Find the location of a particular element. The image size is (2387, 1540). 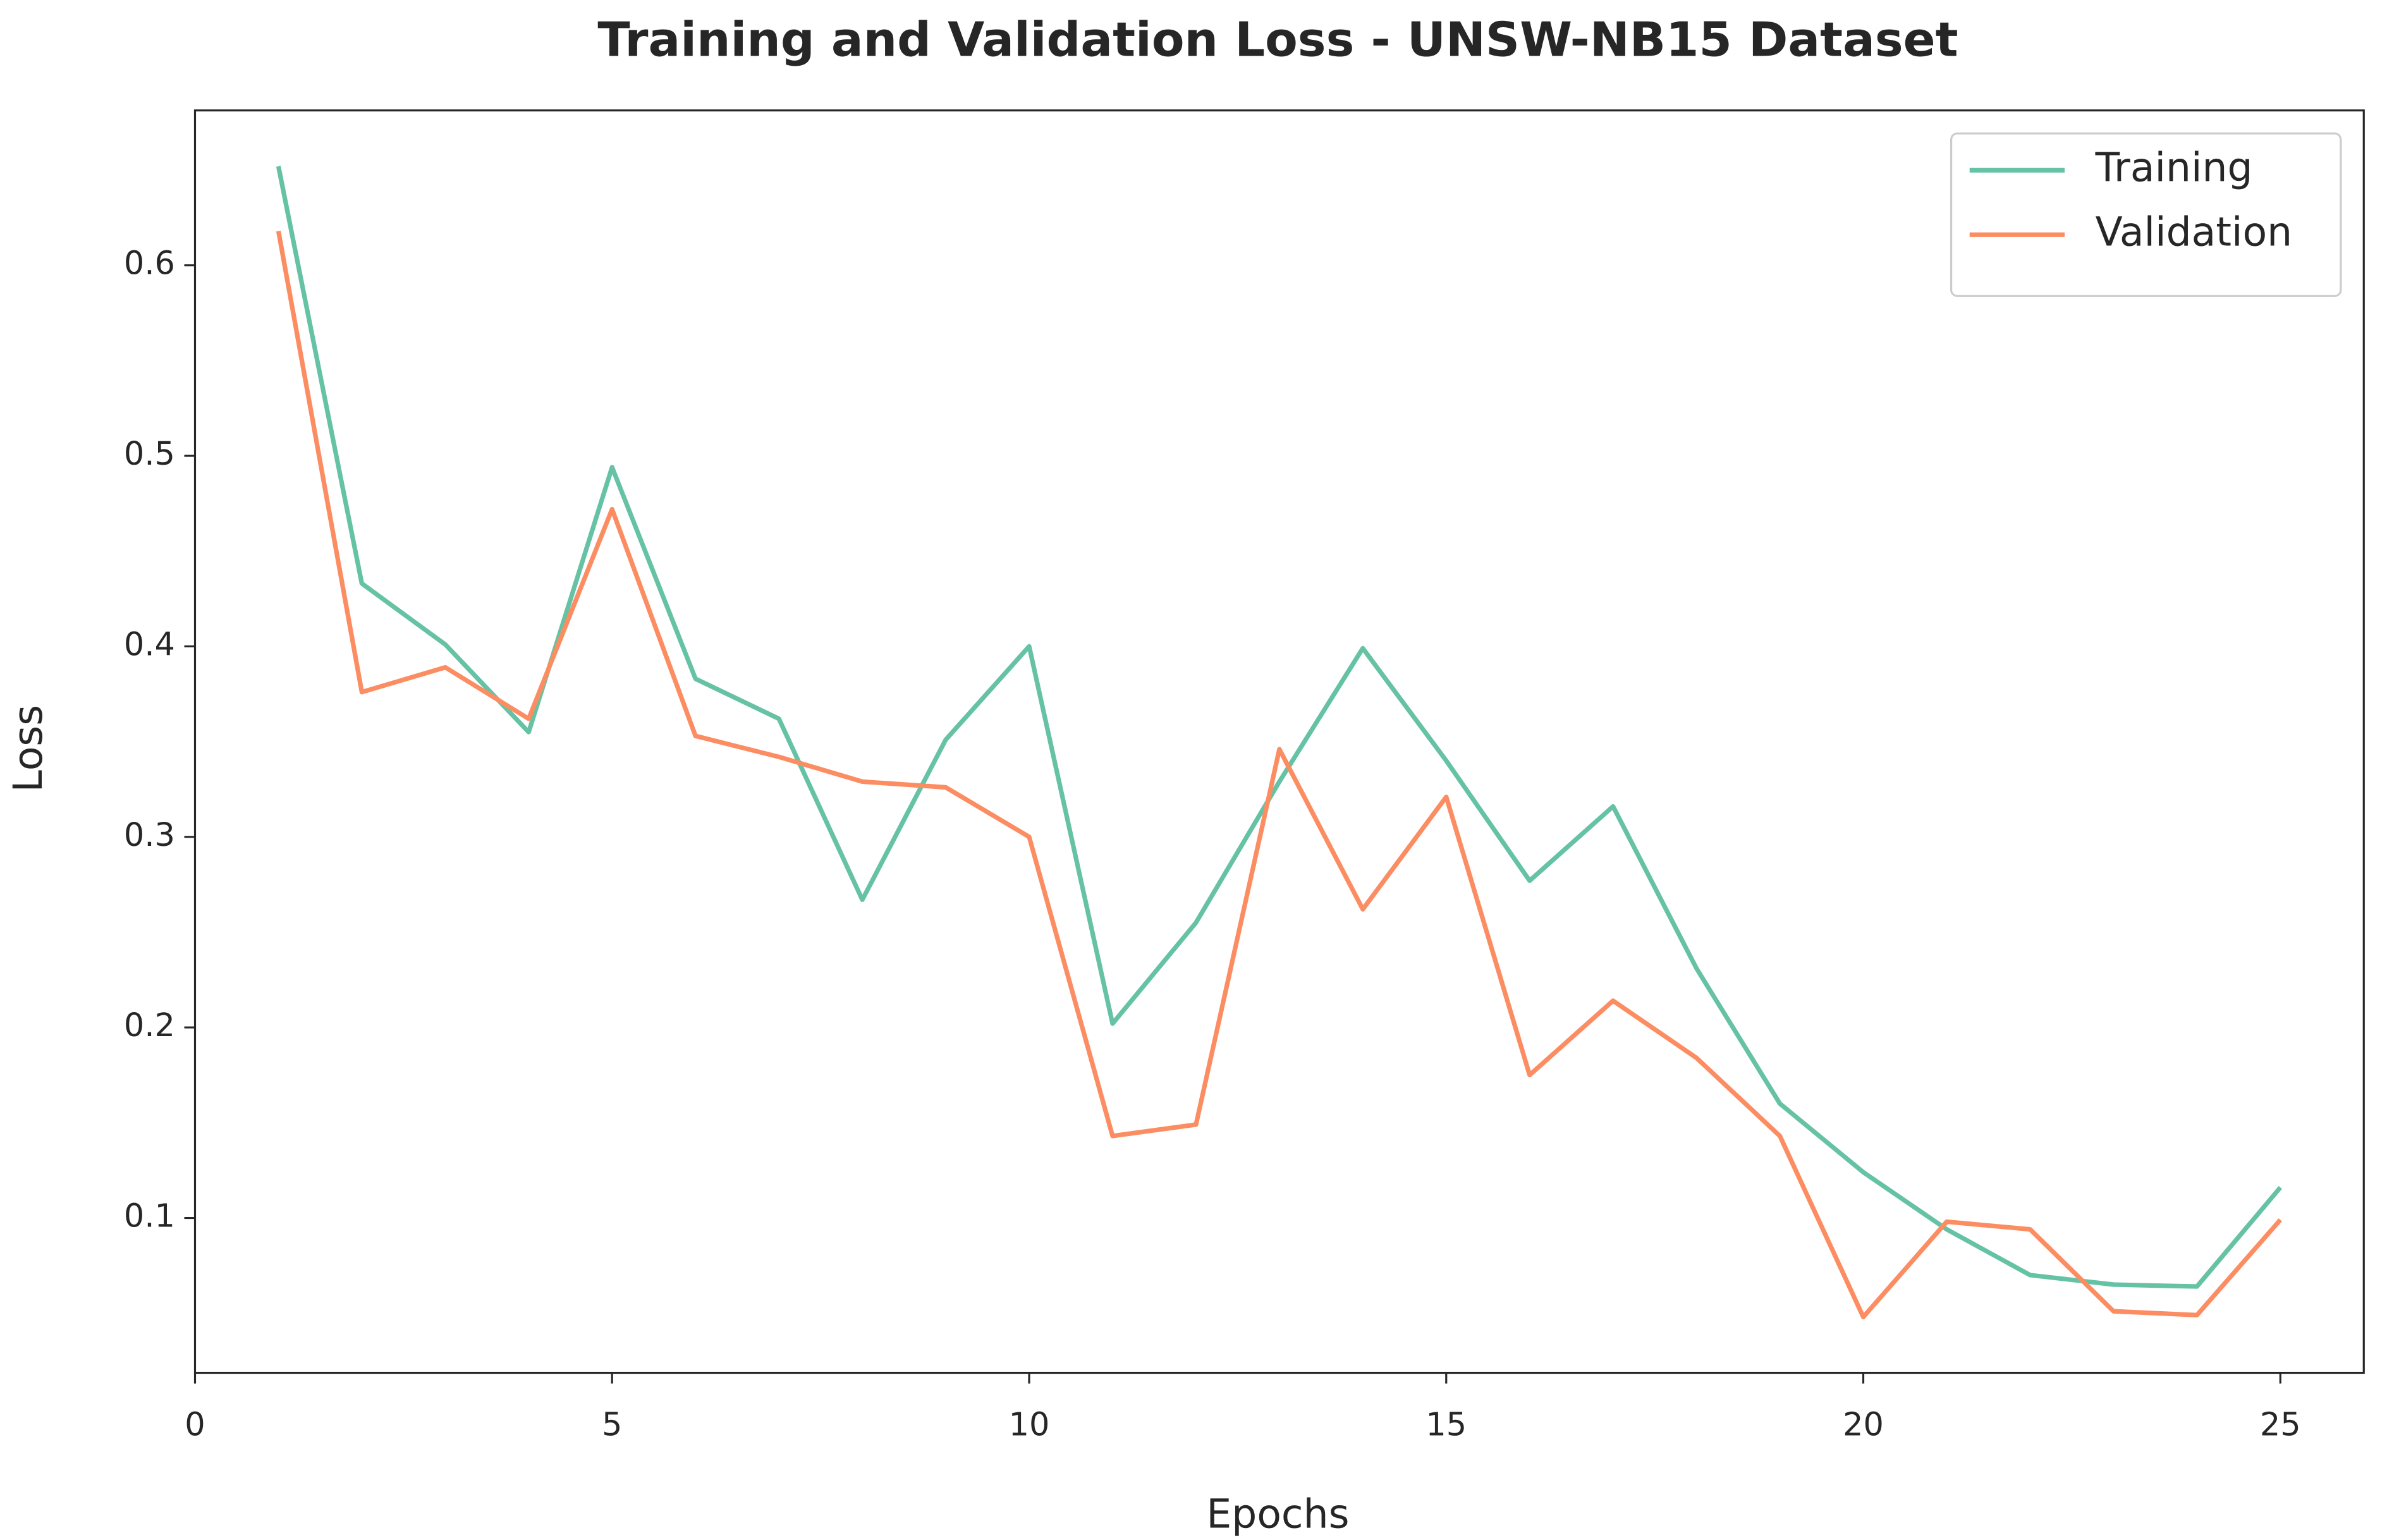

y-tick-label: 0.2 is located at coordinates (149, 1025).